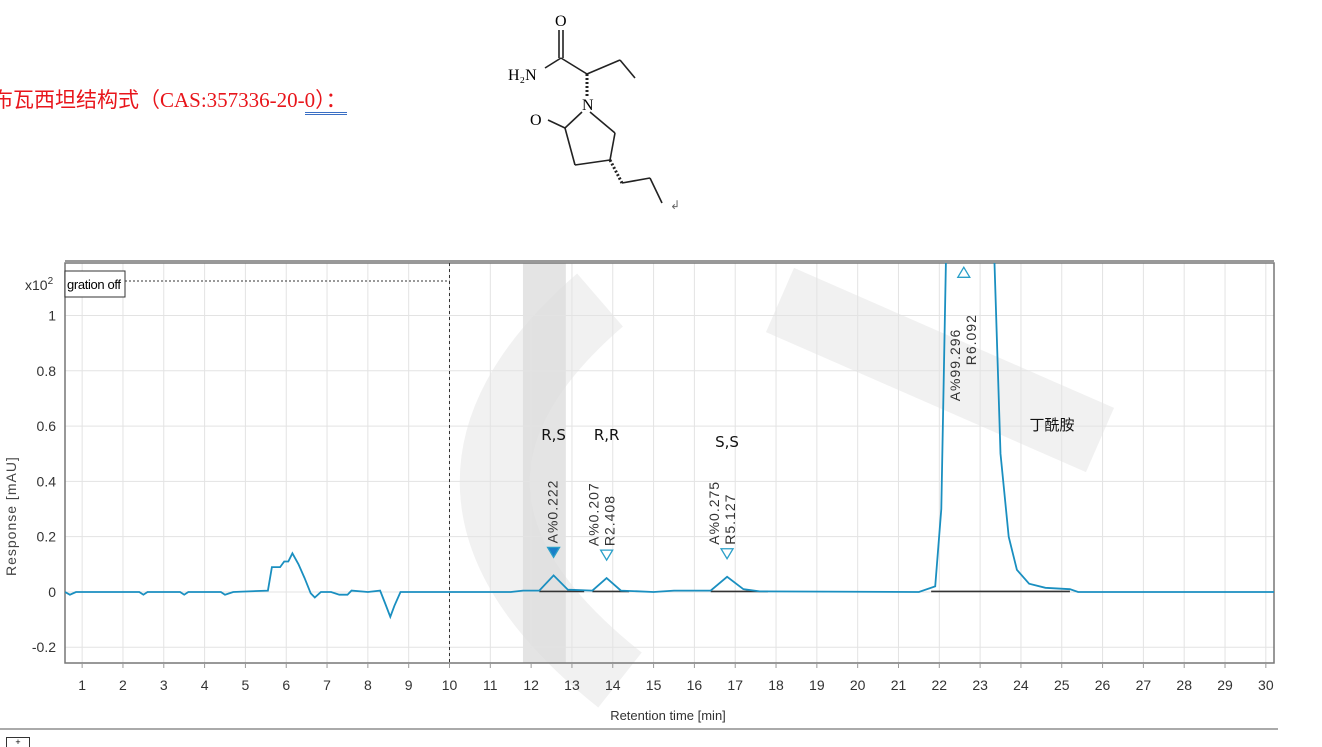 The image size is (1322, 747). I want to click on y-tick-label: -0.2, so click(44, 647).